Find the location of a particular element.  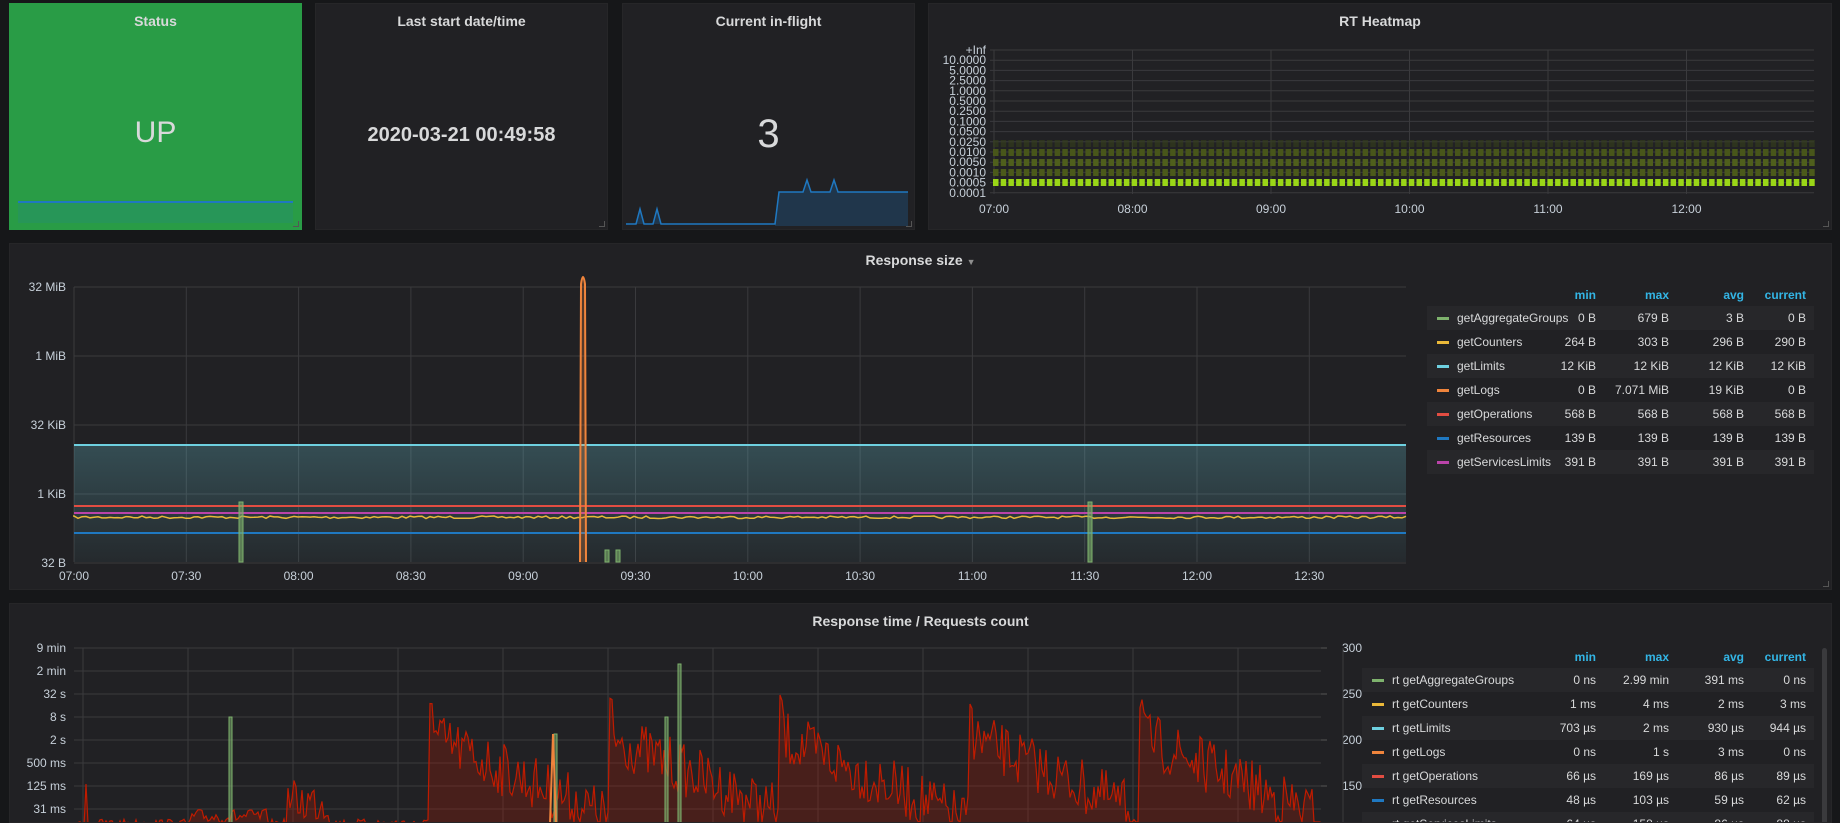

series-name: getServicesLimits is located at coordinates (1504, 462).